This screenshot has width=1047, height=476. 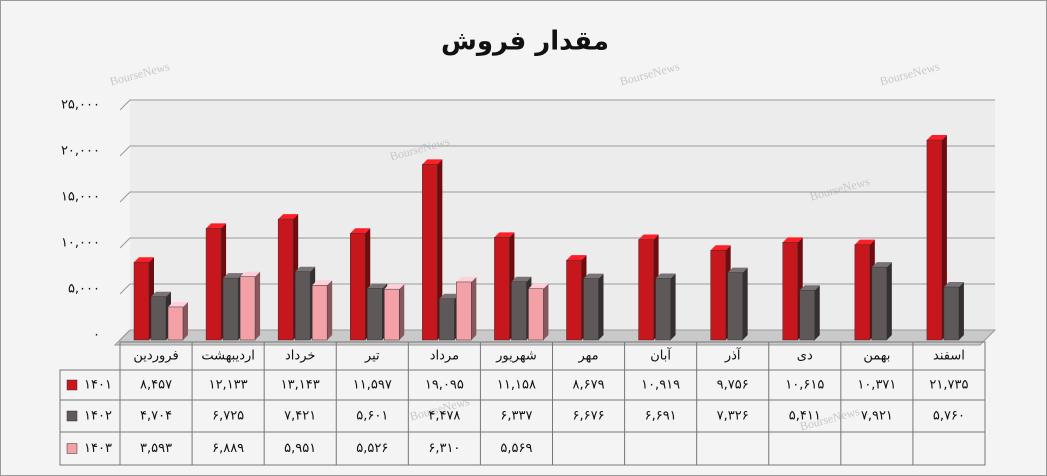 I want to click on value-label: ۶,۳۳۷, so click(x=516, y=416).